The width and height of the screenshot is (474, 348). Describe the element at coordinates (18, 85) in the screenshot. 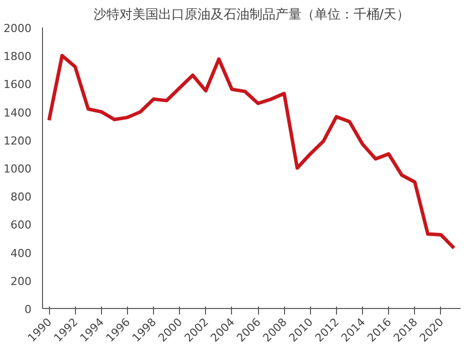

I see `y-tick-label: 1600` at that location.